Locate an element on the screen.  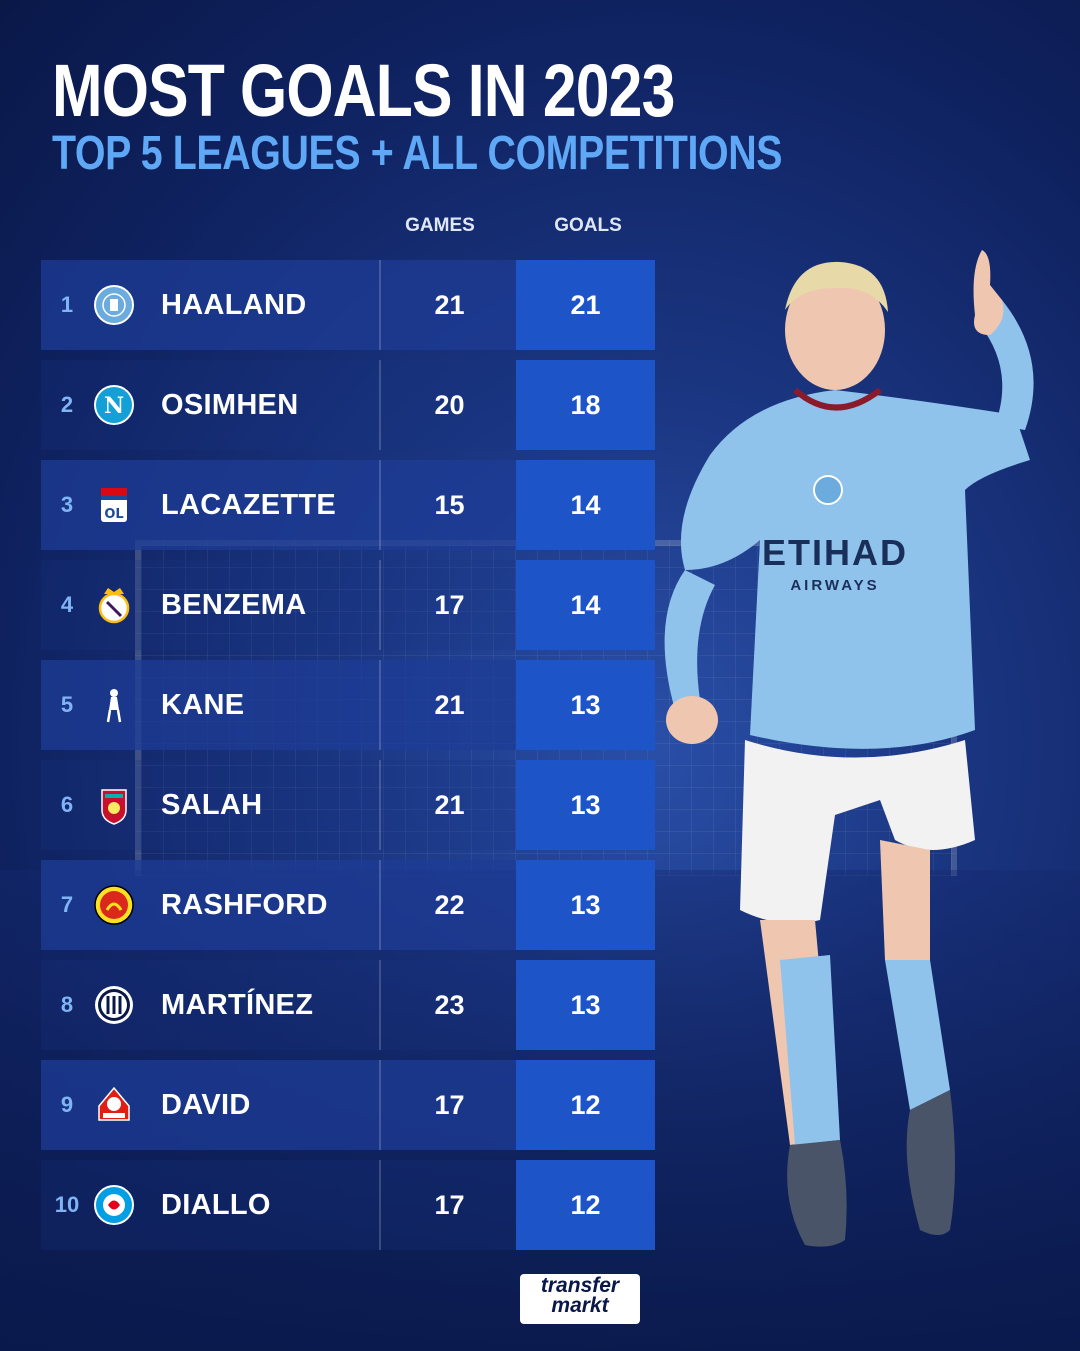
lille-crest-icon is located at coordinates (114, 1103).